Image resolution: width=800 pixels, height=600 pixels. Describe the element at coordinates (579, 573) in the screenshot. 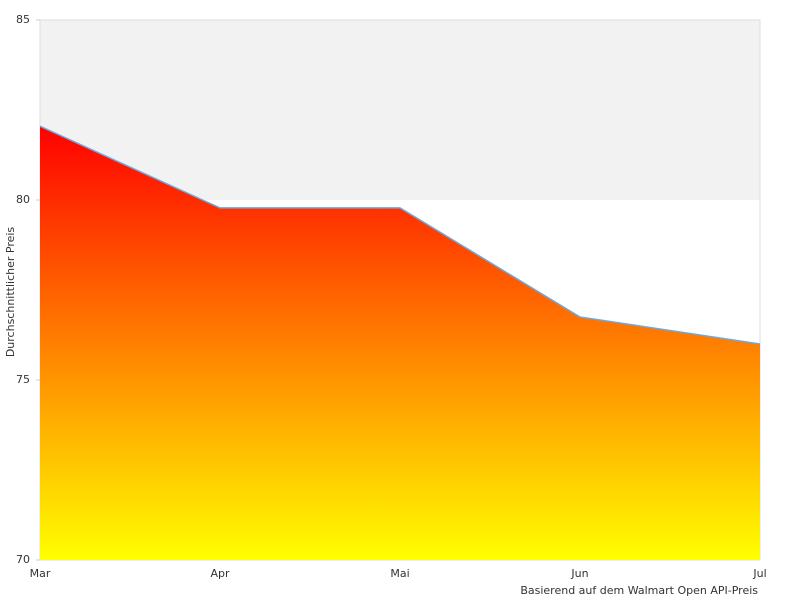

I see `x-tick-label: Jun` at that location.